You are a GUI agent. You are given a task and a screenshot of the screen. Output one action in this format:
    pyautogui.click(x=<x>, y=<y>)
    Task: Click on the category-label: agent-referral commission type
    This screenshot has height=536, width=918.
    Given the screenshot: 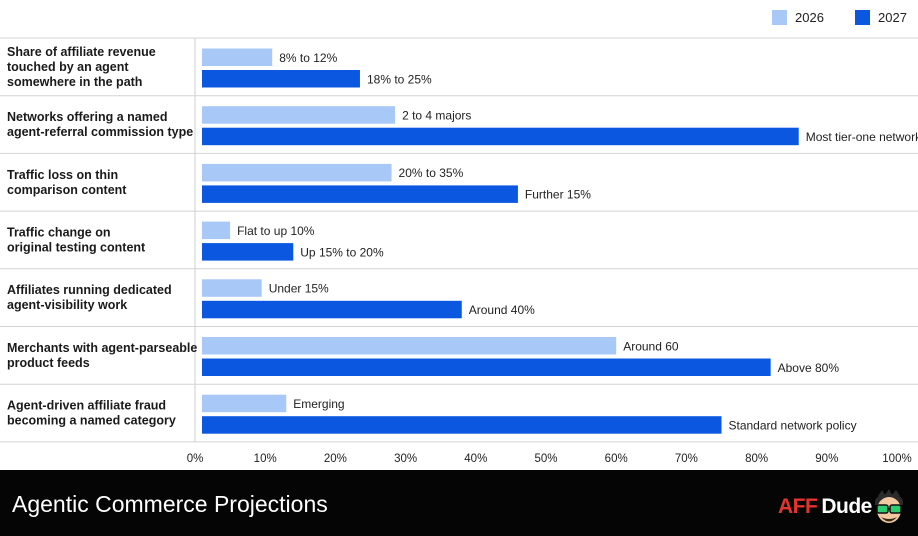 What is the action you would take?
    pyautogui.click(x=100, y=132)
    